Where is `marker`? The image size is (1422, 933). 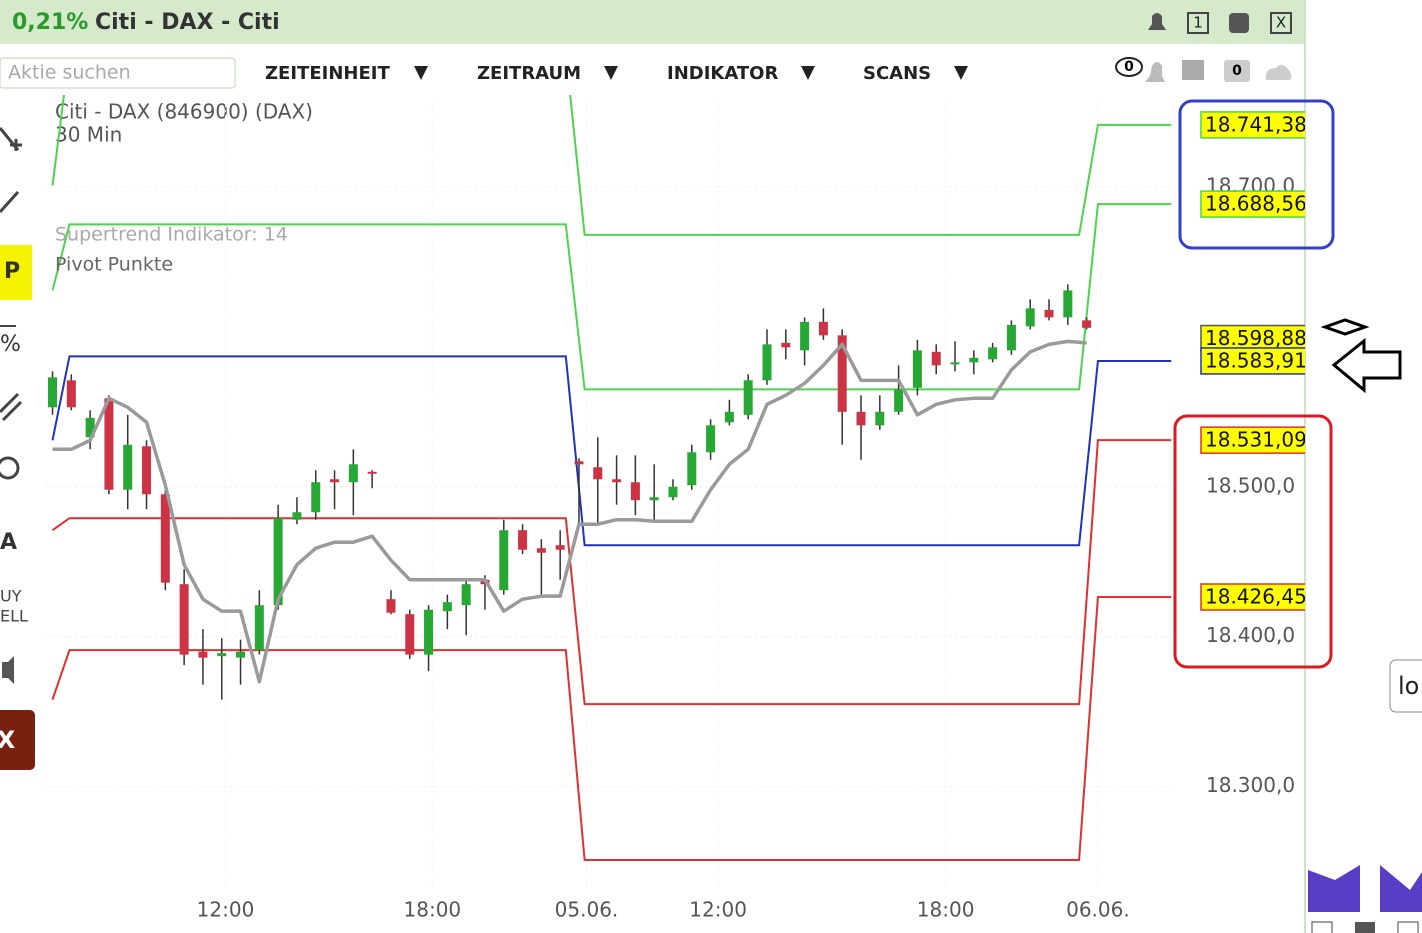
marker is located at coordinates (1345, 327).